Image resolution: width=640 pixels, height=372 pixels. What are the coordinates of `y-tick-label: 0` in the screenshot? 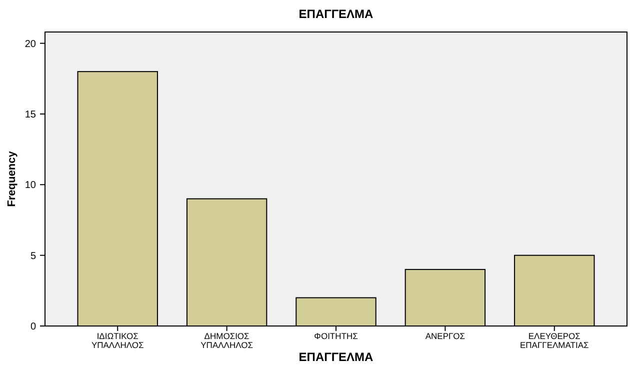 It's located at (33, 327).